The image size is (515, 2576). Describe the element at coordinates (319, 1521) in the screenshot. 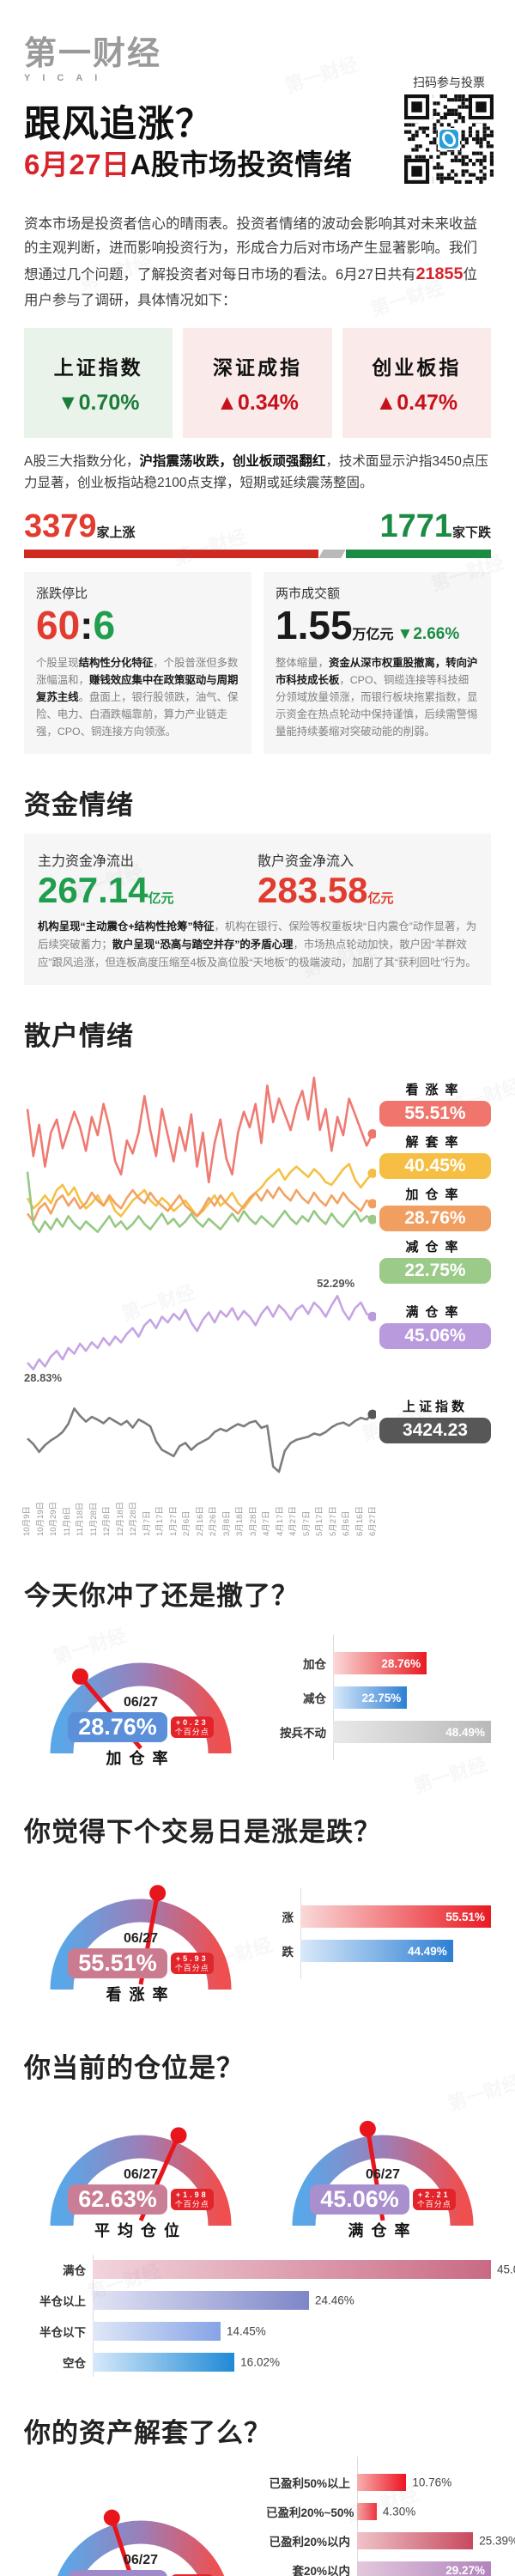

I see `date-tick: 5月17日` at that location.